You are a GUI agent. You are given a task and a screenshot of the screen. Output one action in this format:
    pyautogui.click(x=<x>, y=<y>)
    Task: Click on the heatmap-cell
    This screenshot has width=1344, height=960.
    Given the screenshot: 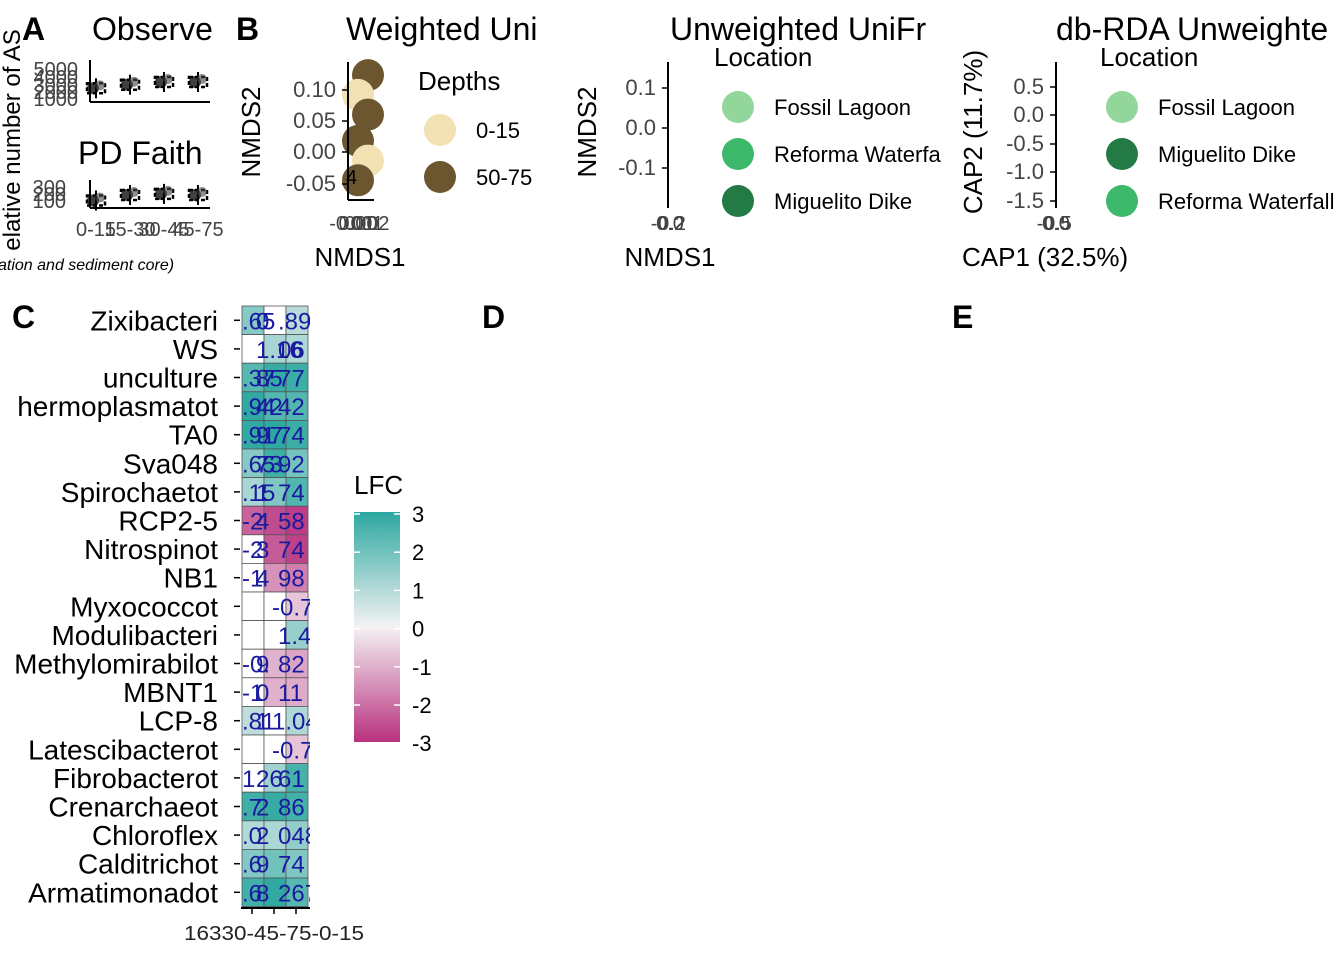 What is the action you would take?
    pyautogui.click(x=253, y=606)
    